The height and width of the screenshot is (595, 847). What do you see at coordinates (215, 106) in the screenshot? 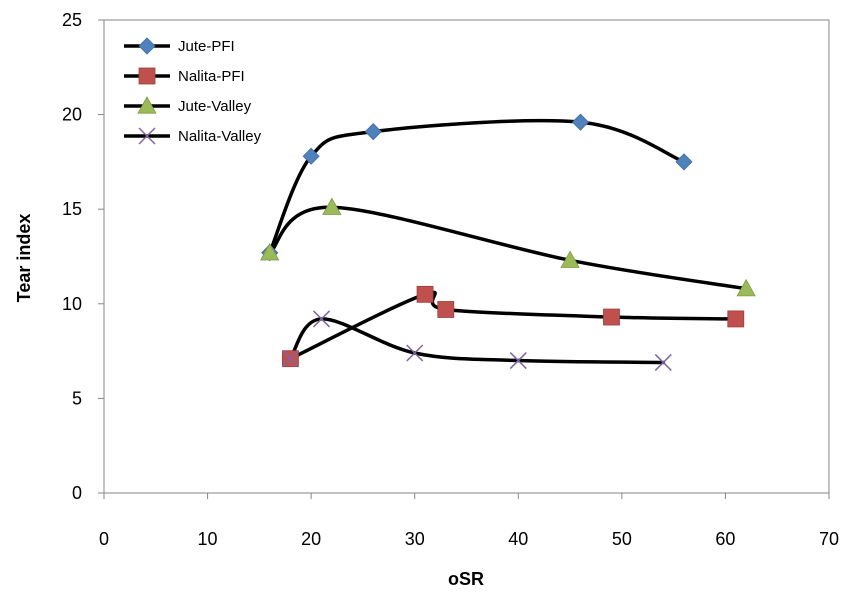
I see `legend-label: Jute-Valley` at bounding box center [215, 106].